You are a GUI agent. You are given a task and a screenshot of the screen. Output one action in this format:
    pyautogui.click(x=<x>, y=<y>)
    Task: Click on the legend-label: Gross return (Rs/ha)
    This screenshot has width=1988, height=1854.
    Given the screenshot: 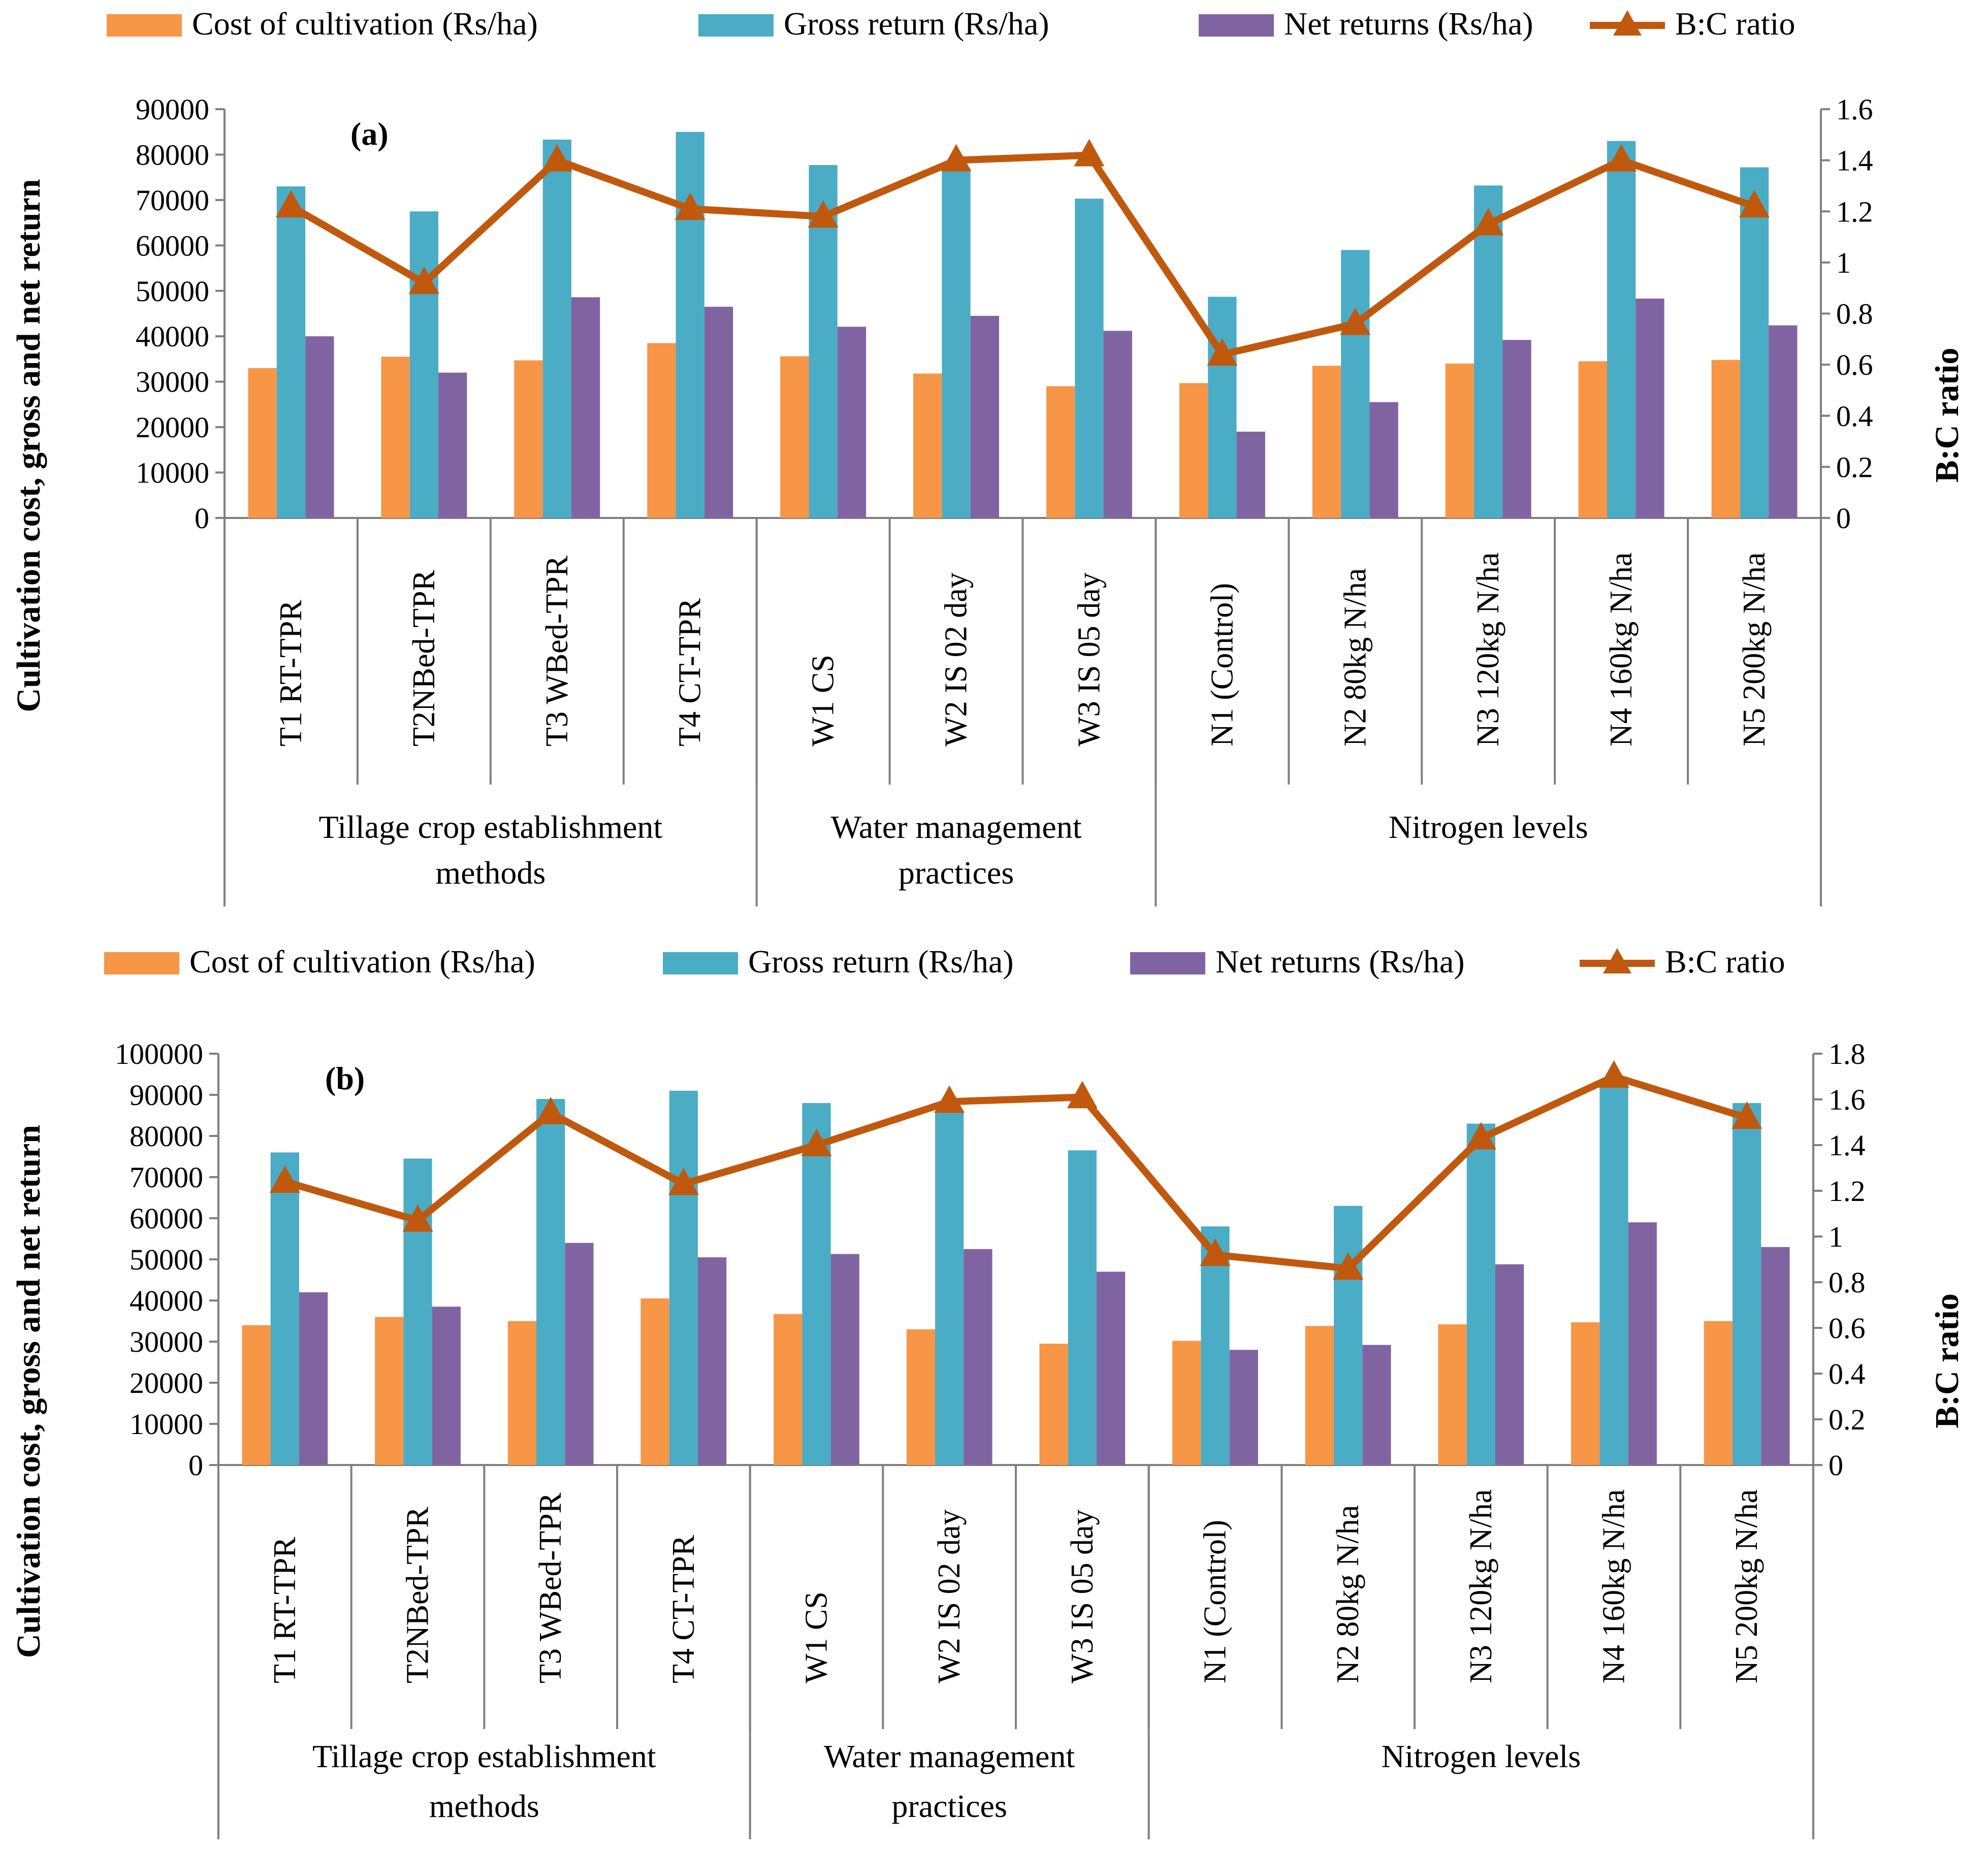 What is the action you would take?
    pyautogui.click(x=881, y=962)
    